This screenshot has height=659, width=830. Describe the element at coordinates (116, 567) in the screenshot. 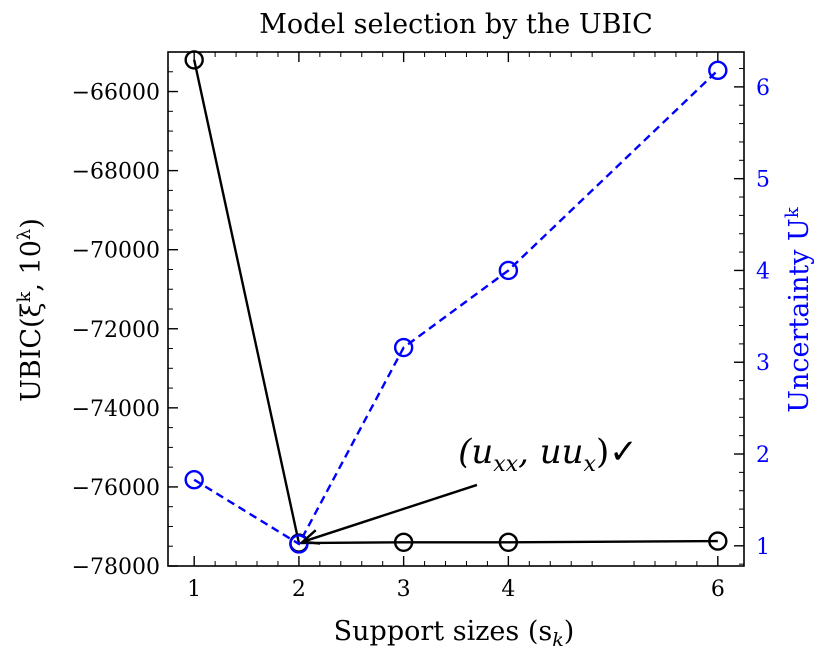

I see `y-left-tick-label: −78000` at that location.